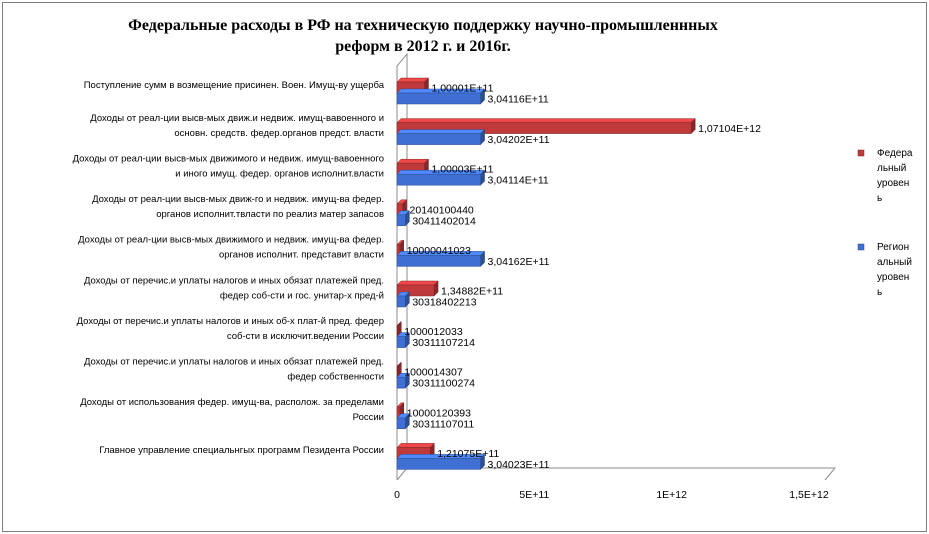  I want to click on x-tick-label: 1,5E+12, so click(809, 495).